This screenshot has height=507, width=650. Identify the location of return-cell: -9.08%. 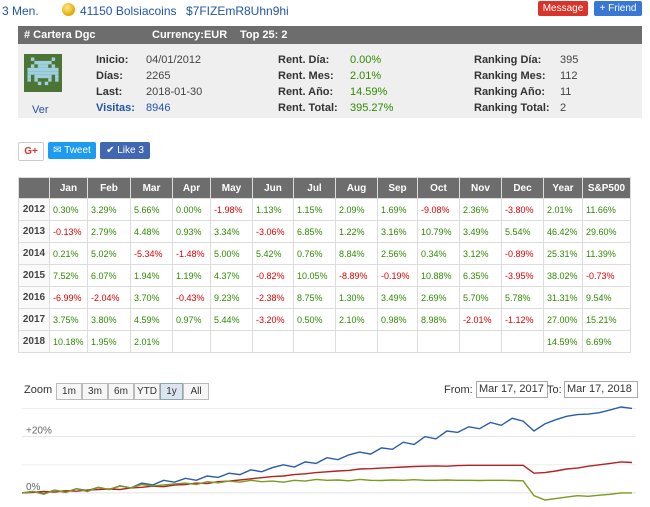
(438, 209).